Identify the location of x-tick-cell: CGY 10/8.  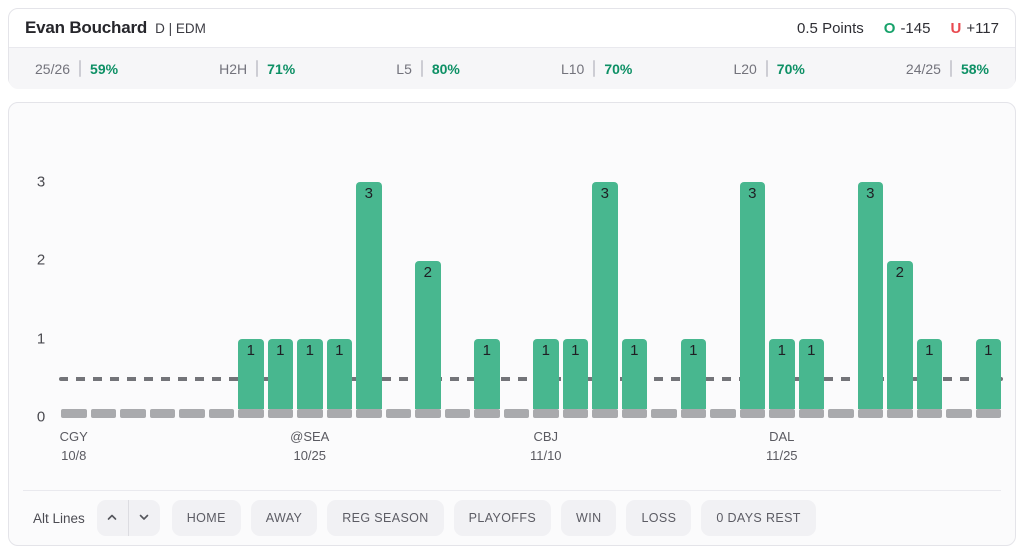
(74, 448).